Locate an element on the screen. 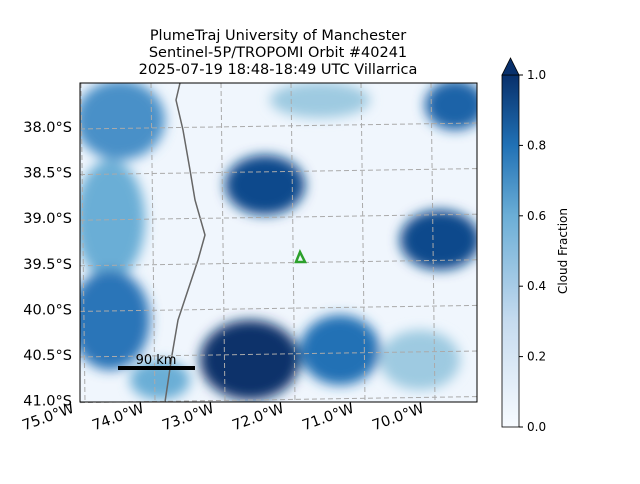 The height and width of the screenshot is (484, 640). lat-label: 39.5°S is located at coordinates (47, 265).